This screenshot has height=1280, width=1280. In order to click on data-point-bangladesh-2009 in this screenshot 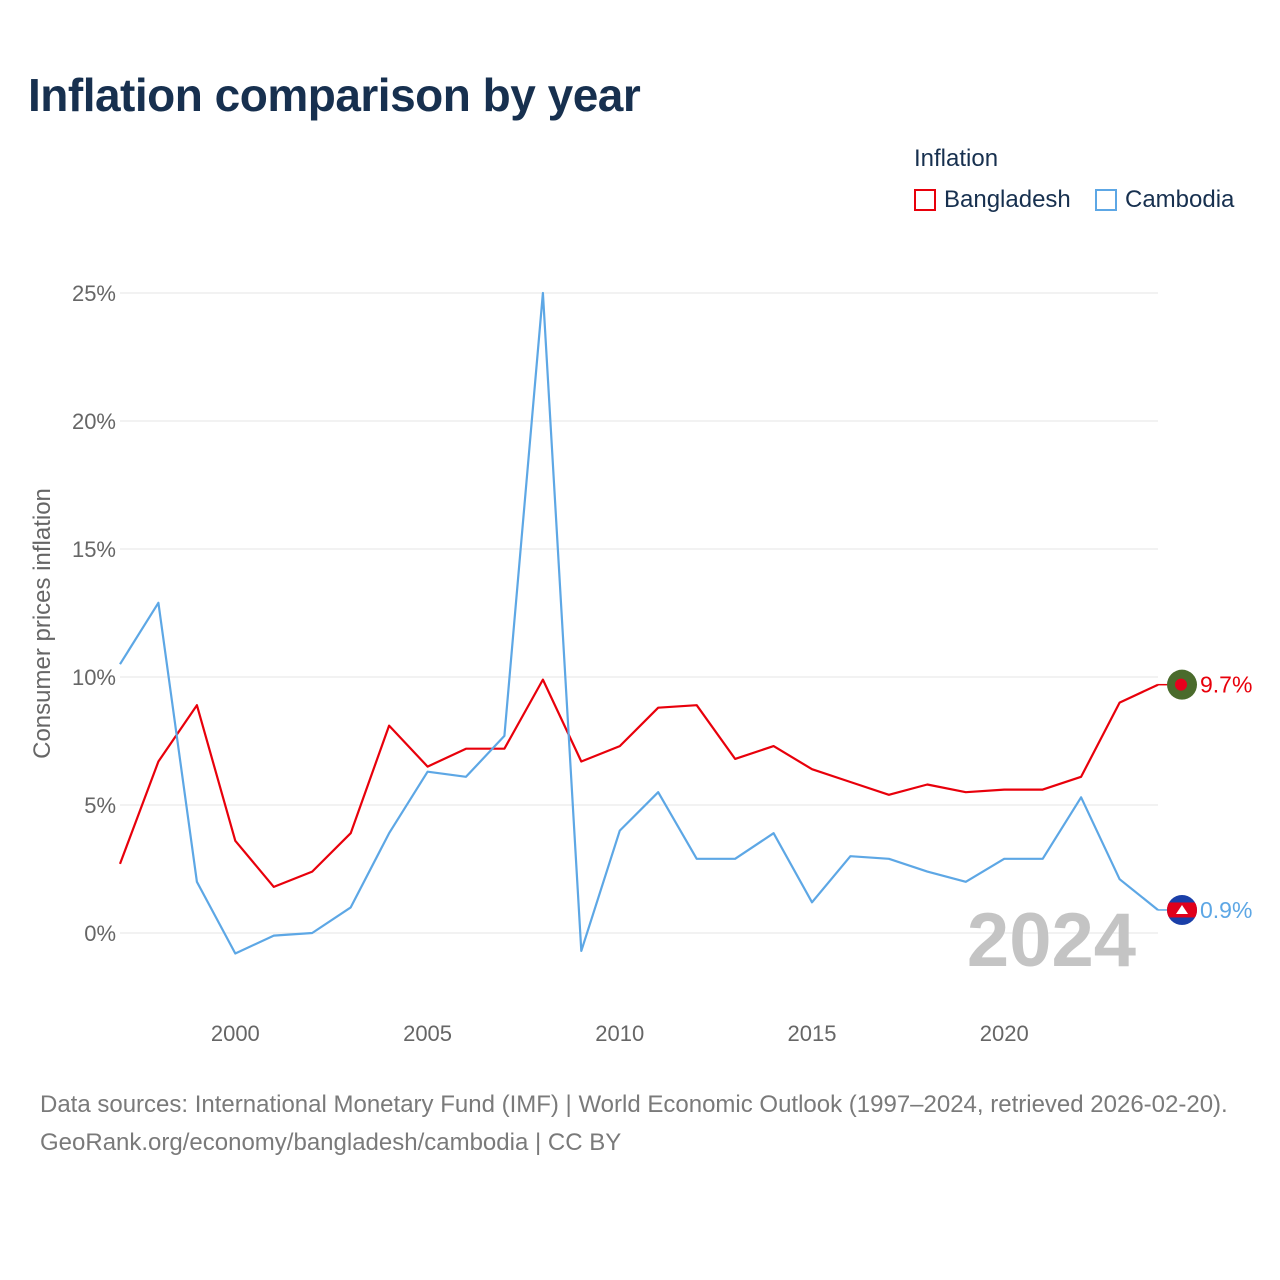, I will do `click(581, 761)`.